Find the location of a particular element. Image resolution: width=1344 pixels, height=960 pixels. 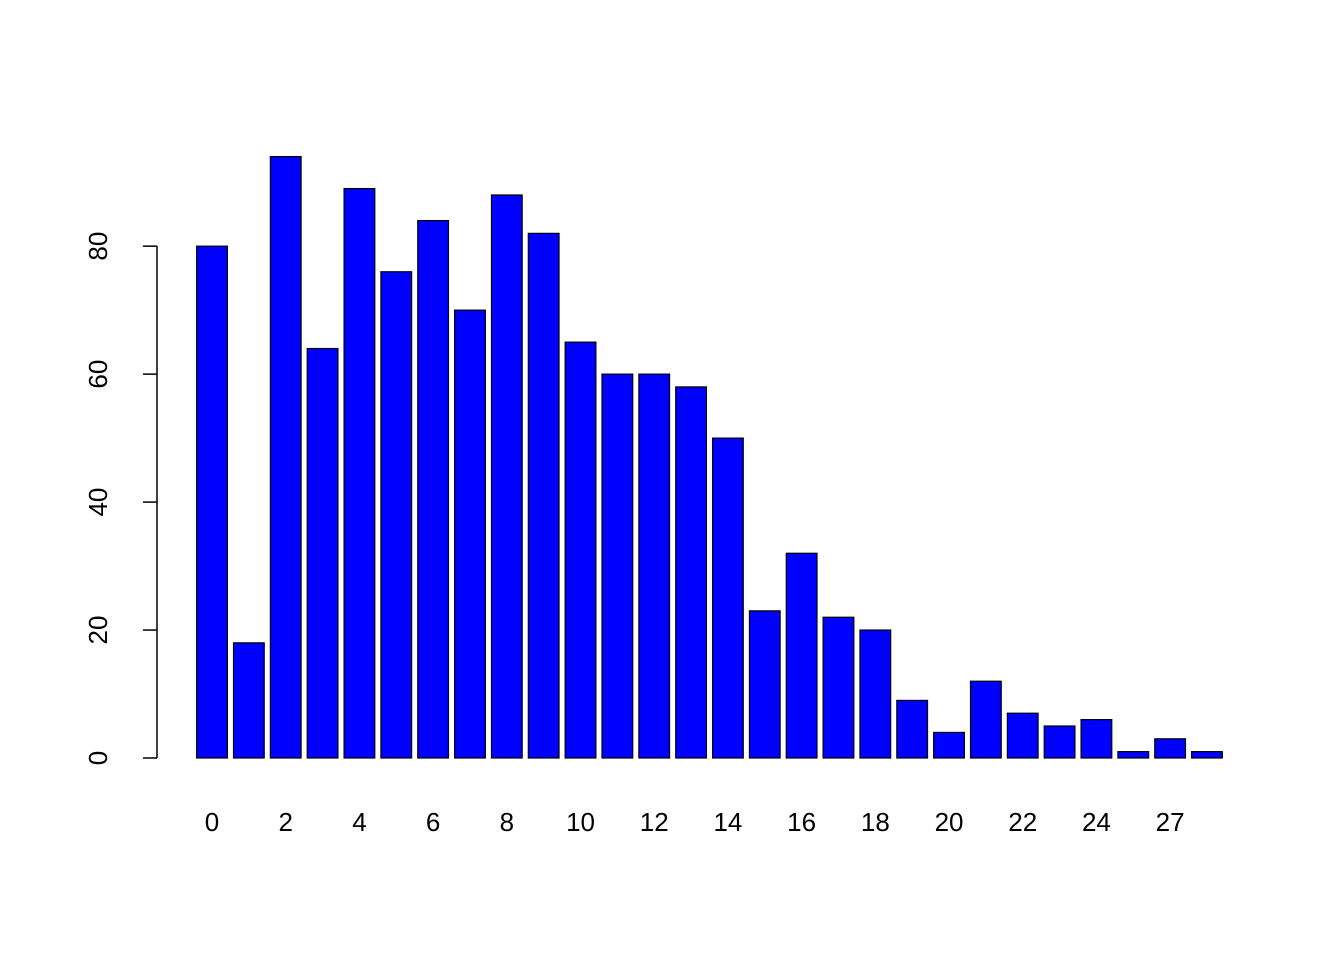

x-tick-label: 14 is located at coordinates (727, 822).